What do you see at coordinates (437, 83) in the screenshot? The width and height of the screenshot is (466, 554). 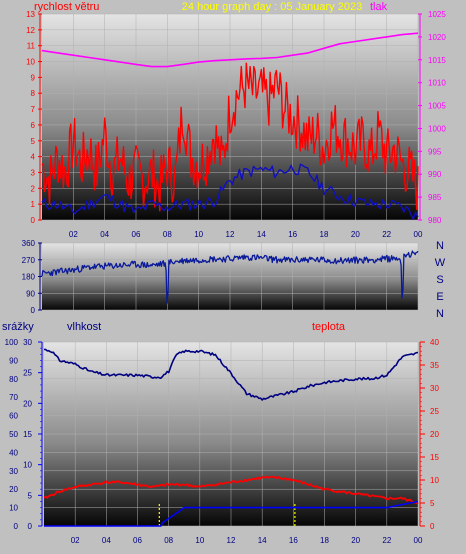 I see `tick-label: 1010` at bounding box center [437, 83].